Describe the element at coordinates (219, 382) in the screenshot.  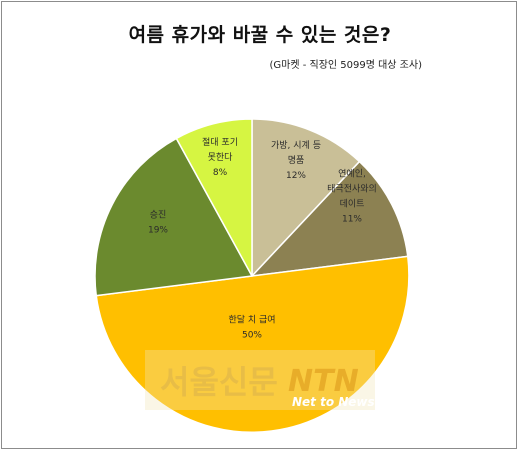
I see `watermark-korean: 서울신문` at that location.